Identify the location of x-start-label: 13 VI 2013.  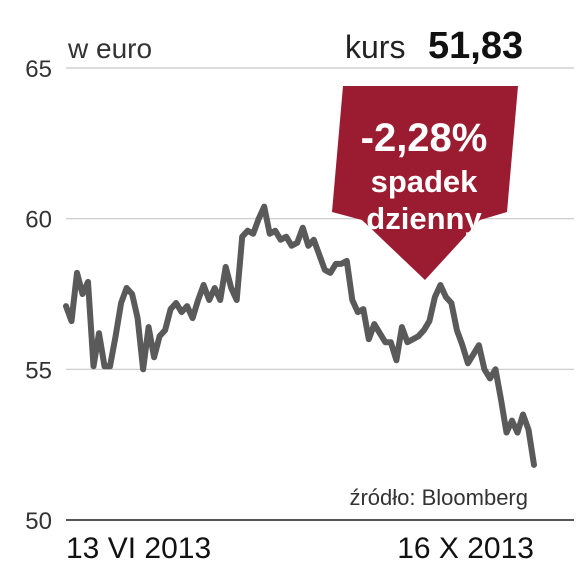
(138, 548).